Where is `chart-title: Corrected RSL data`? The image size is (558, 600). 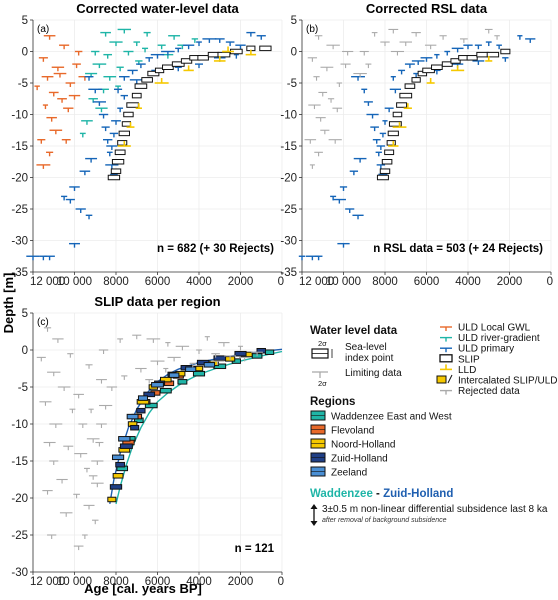
chart-title: Corrected RSL data is located at coordinates (427, 8).